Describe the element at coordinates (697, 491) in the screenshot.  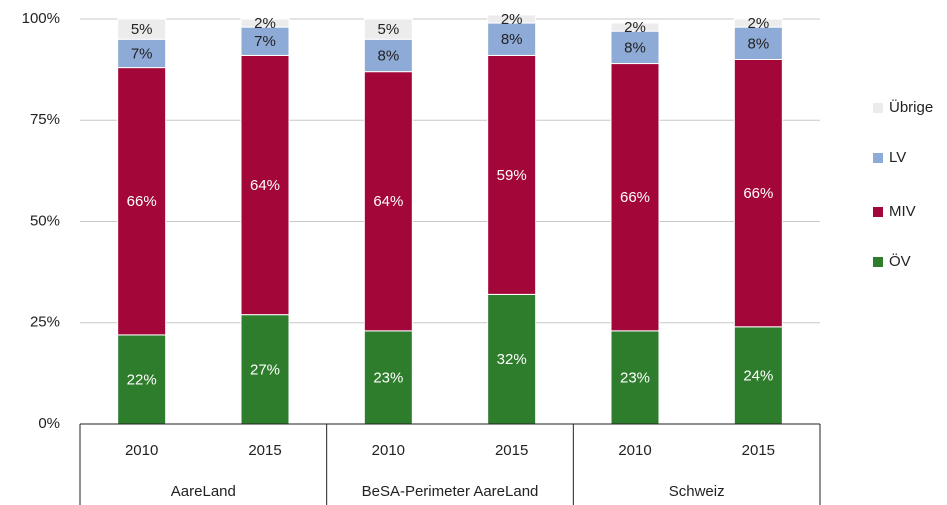
I see `group-label: Schweiz` at that location.